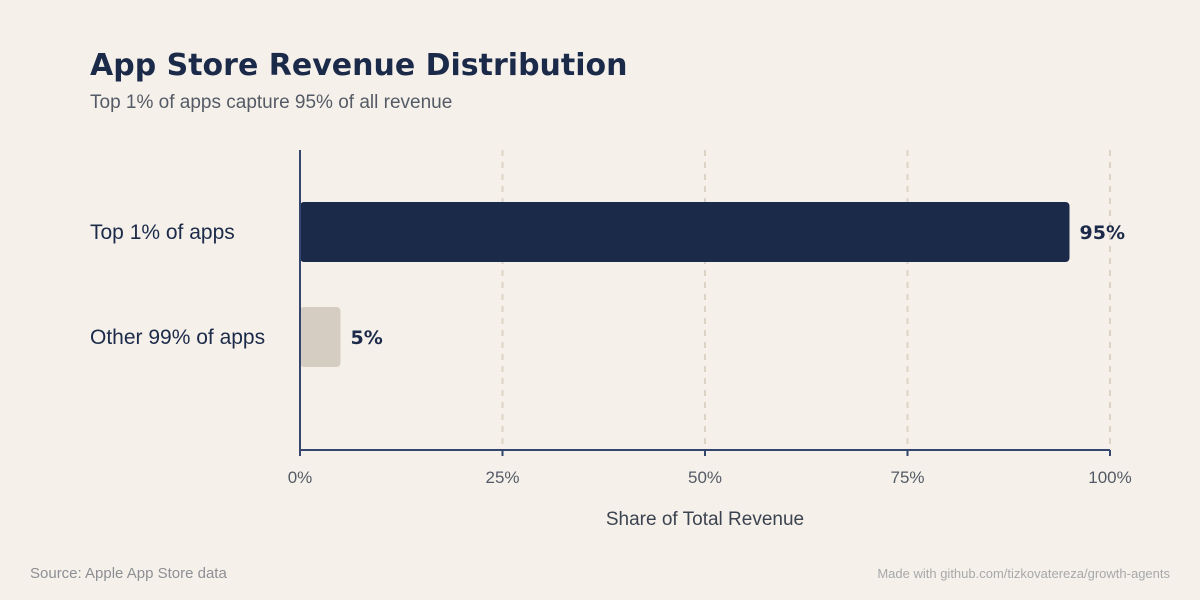  I want to click on x-tick-label-75: 75%, so click(907, 477).